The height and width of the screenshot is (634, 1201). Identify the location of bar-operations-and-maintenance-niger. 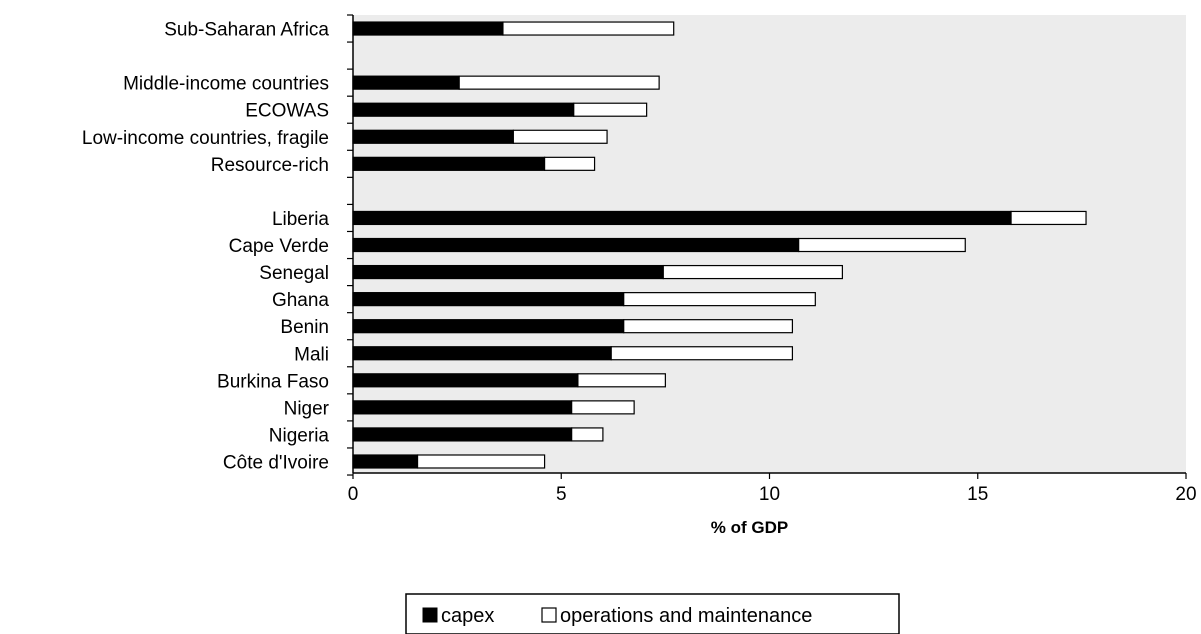
(603, 407).